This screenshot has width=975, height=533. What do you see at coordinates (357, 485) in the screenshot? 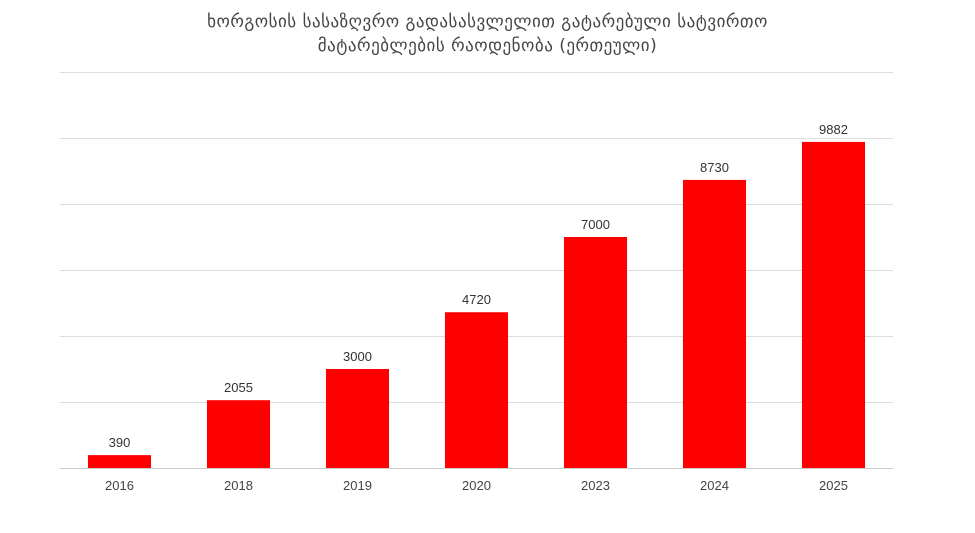
I see `x-tick-2019: 2019` at bounding box center [357, 485].